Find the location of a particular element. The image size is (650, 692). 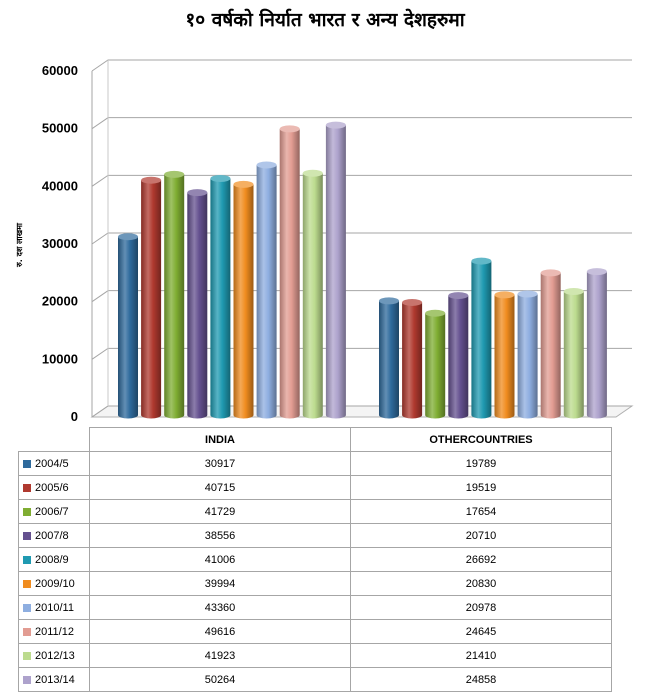

legend-cell: 2006/7 is located at coordinates (54, 511).